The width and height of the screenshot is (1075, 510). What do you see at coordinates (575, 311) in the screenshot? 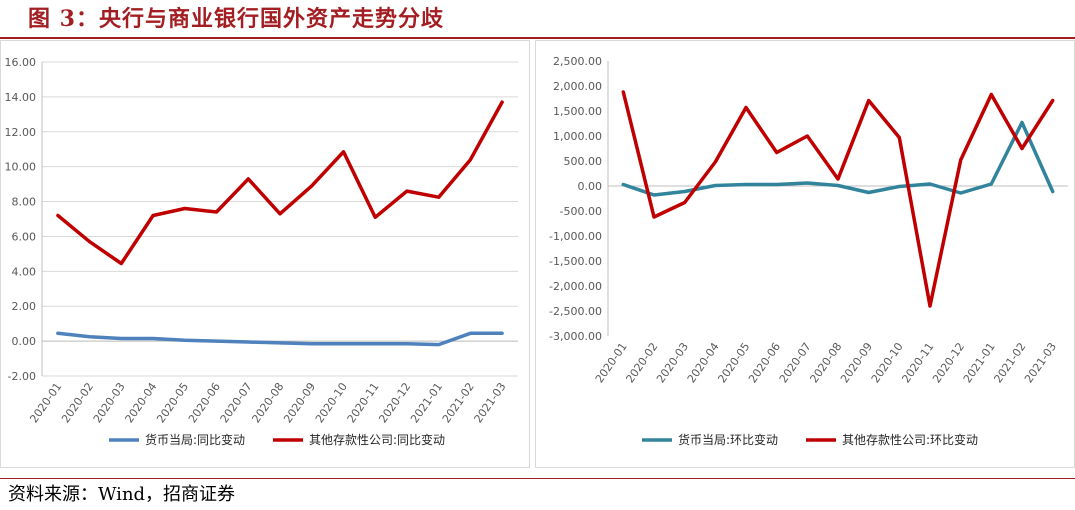
I see `y-tick-label: -2,500.00` at bounding box center [575, 311].